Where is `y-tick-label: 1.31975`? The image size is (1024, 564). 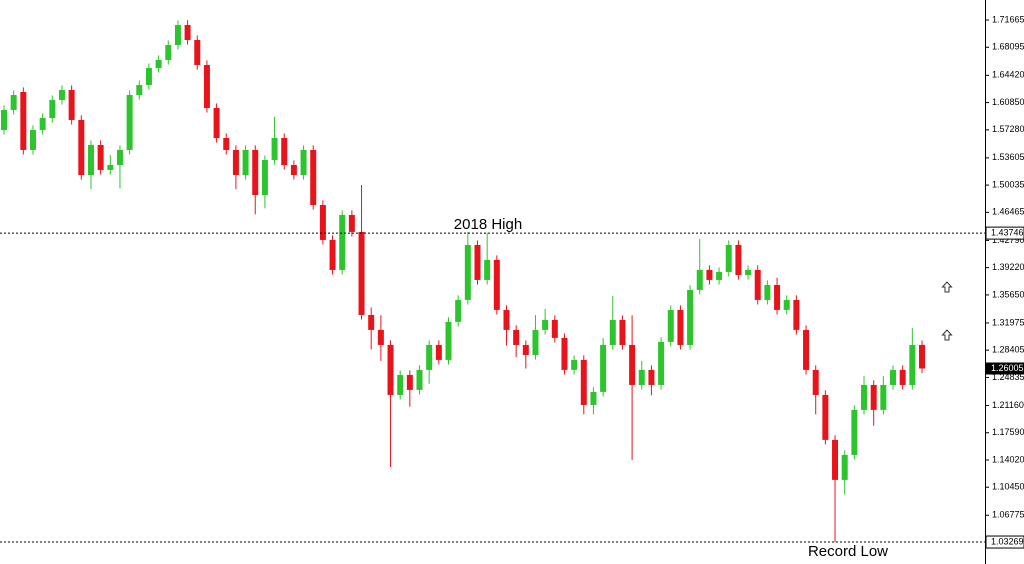
y-tick-label: 1.31975 is located at coordinates (1008, 322).